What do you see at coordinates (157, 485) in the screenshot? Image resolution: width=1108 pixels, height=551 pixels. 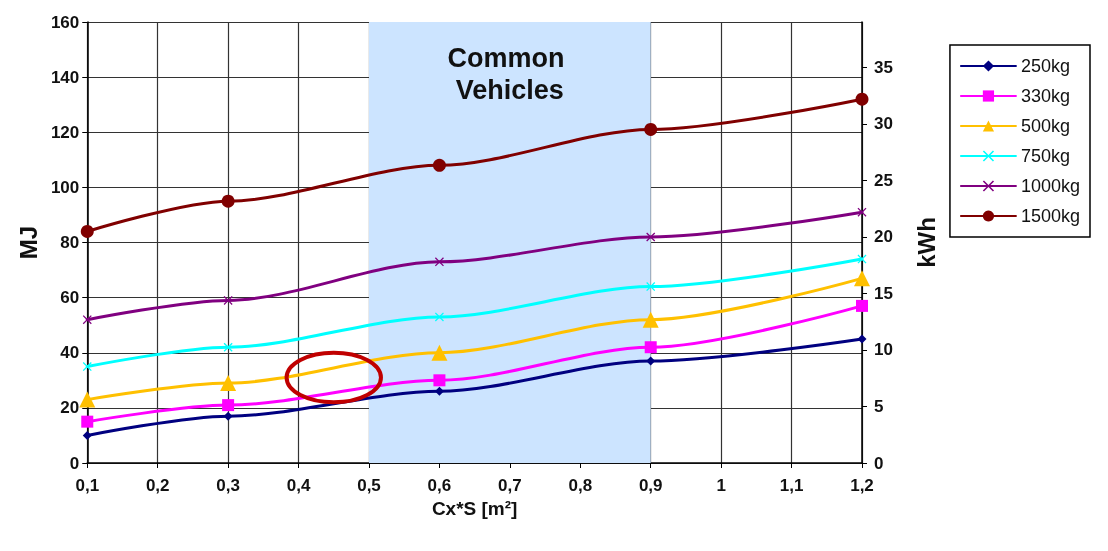 I see `x-tick-label: 0,2` at bounding box center [157, 485].